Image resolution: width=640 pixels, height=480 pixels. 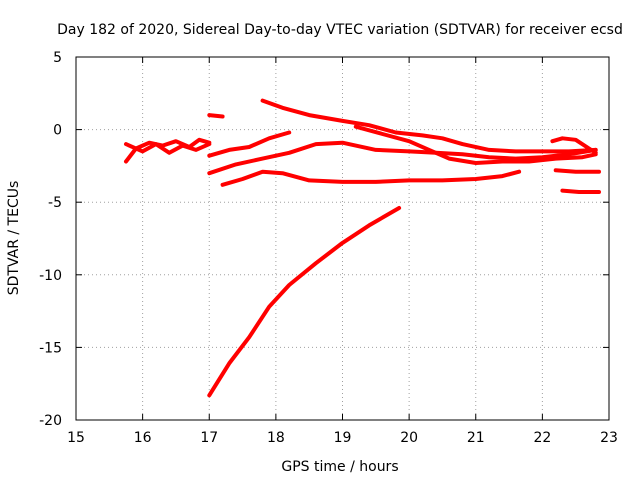 I want to click on series-track-e, so click(x=429, y=126).